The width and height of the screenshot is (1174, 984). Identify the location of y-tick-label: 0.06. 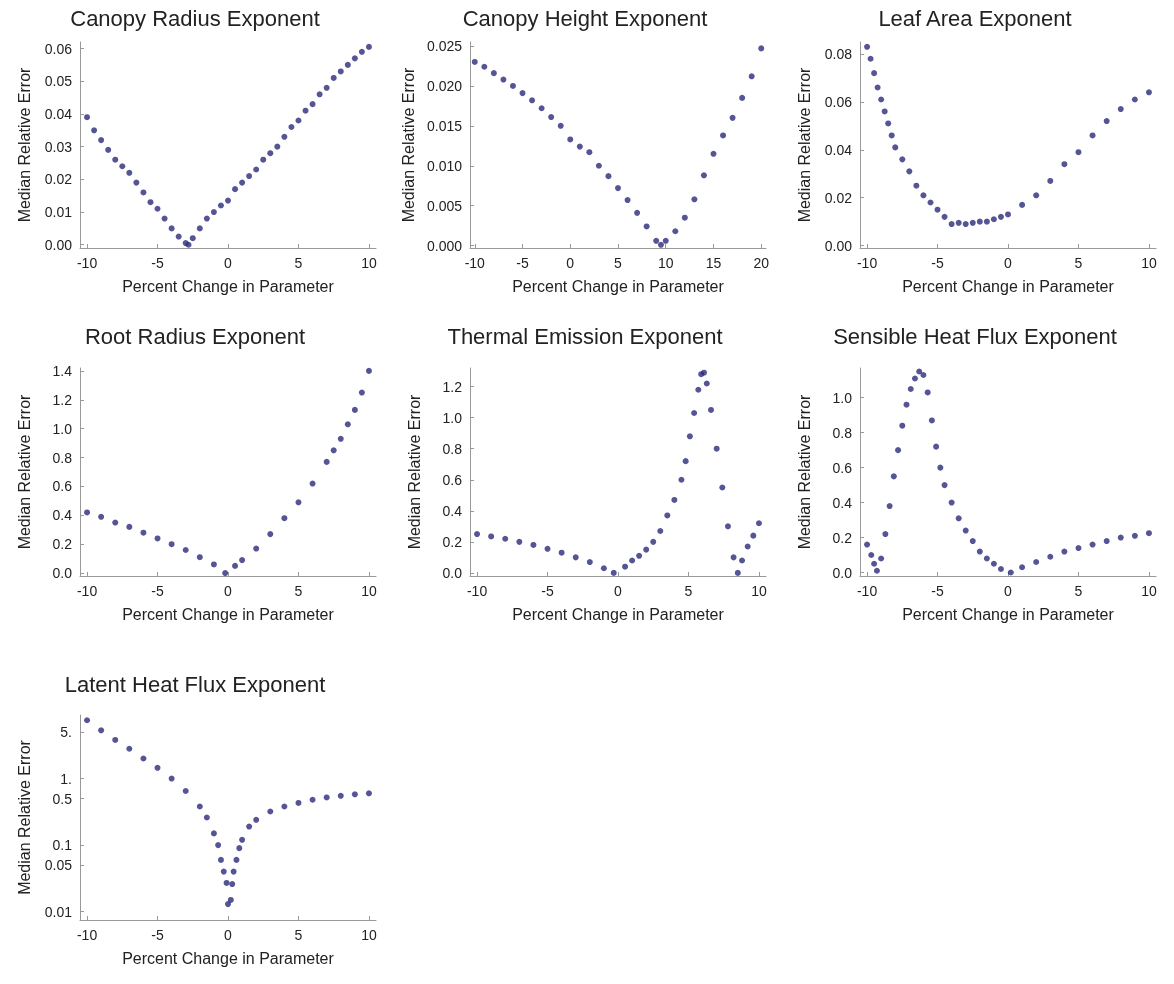
(58, 48).